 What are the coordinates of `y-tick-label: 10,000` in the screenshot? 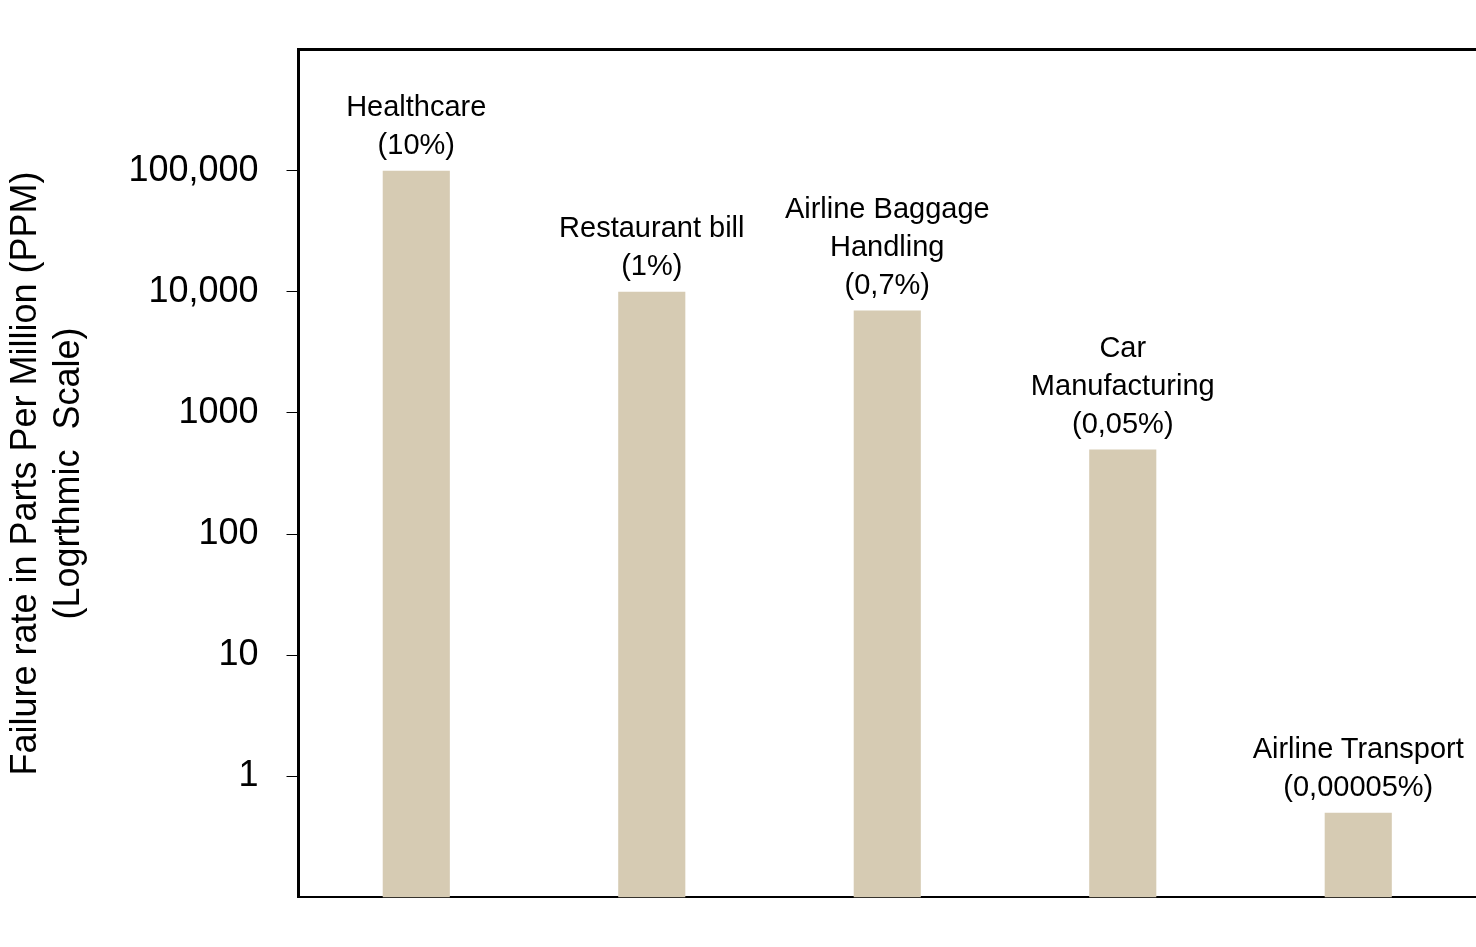 It's located at (203, 289).